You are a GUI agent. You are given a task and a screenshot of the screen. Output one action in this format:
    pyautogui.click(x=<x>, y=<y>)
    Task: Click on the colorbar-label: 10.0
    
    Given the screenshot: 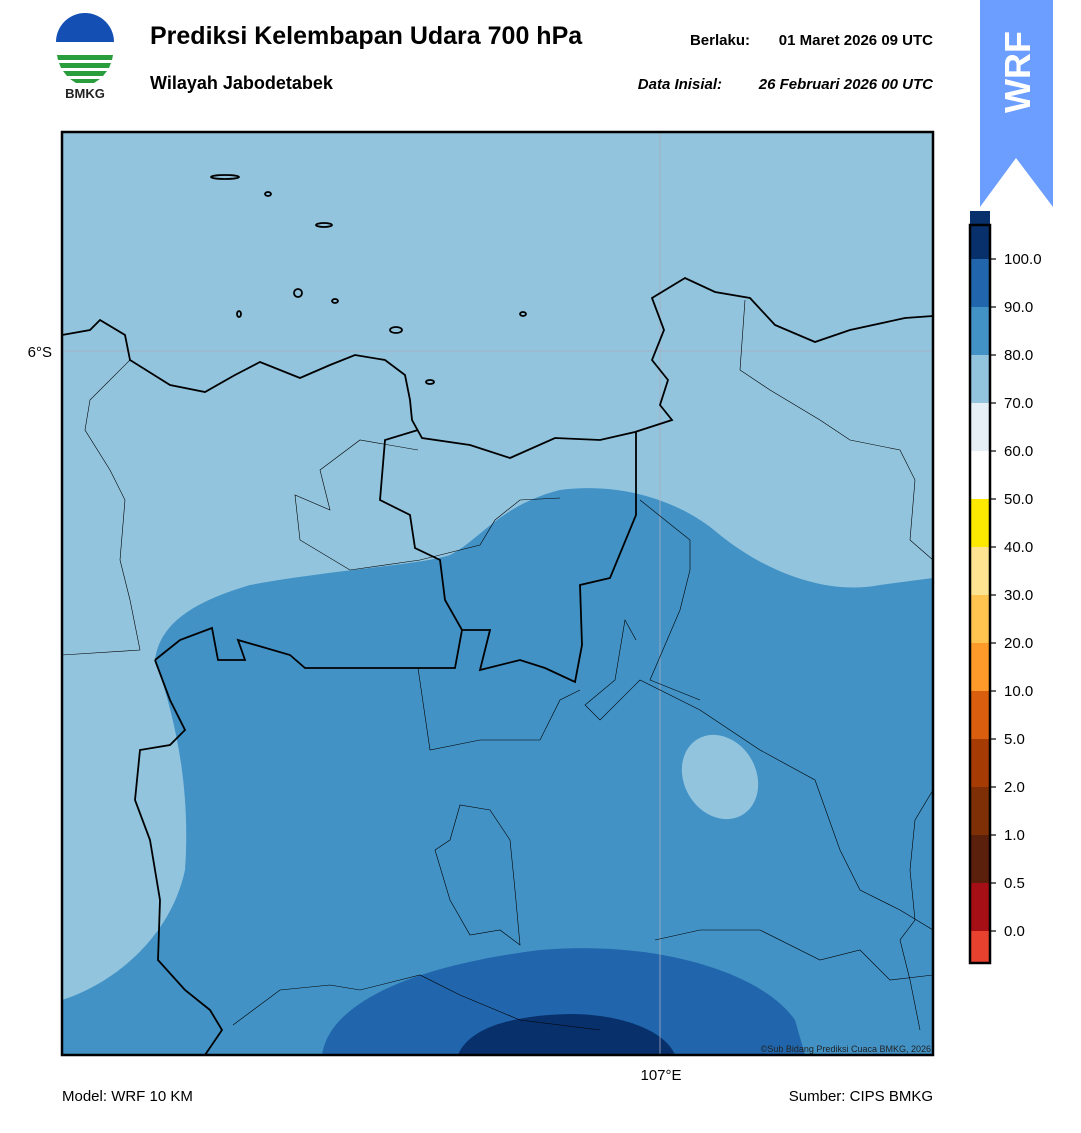 What is the action you would take?
    pyautogui.click(x=1018, y=691)
    